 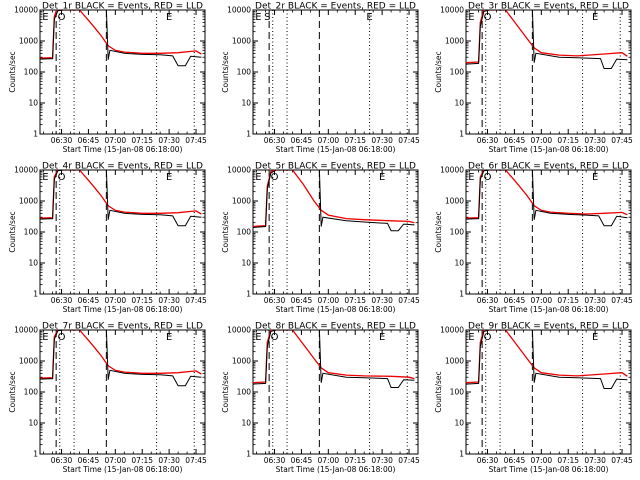 I want to click on panel-title: Det_6r BLACK = Events, RED = LLD, so click(x=548, y=167).